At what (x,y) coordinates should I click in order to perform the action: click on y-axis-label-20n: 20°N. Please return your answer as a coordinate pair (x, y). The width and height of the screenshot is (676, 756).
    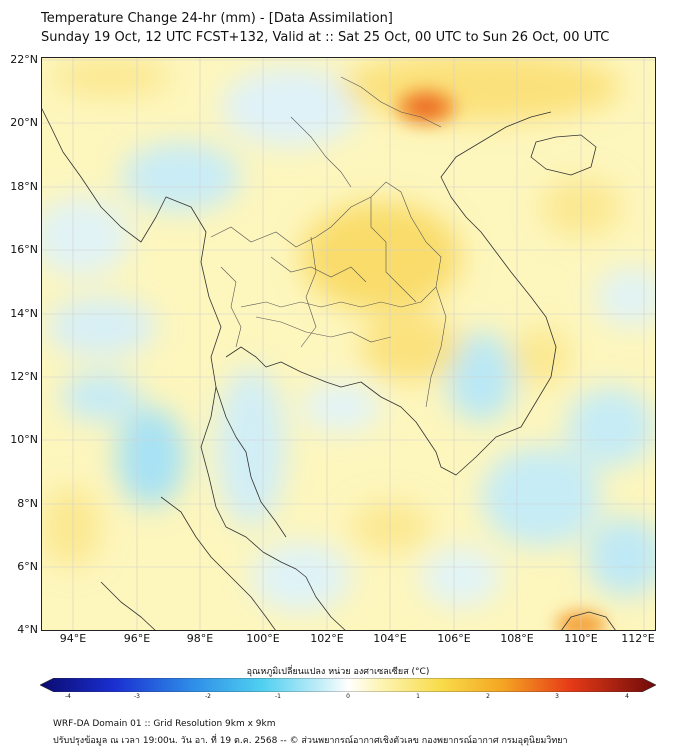
    Looking at the image, I should click on (24, 122).